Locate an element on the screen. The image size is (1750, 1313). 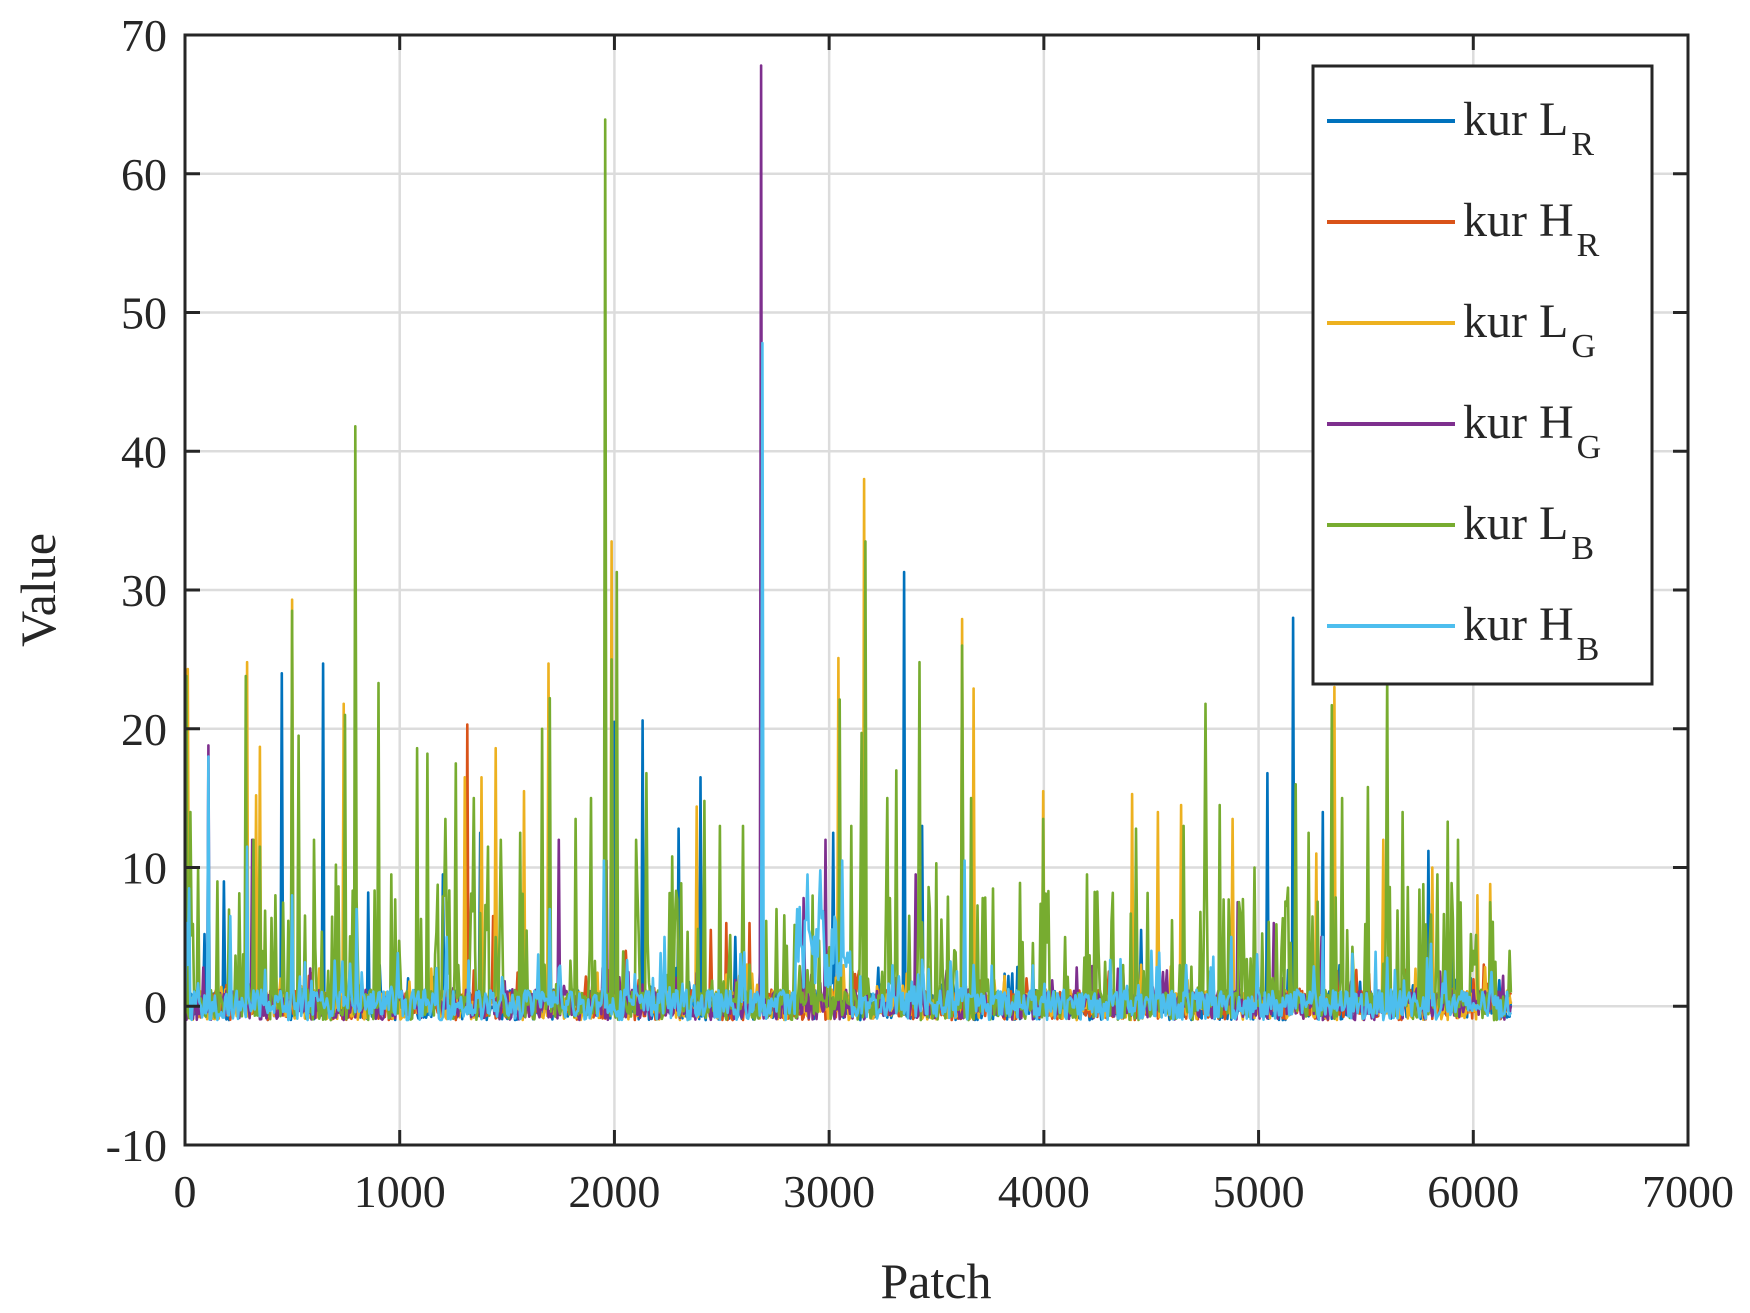
y-tick-label: 30 is located at coordinates (144, 590).